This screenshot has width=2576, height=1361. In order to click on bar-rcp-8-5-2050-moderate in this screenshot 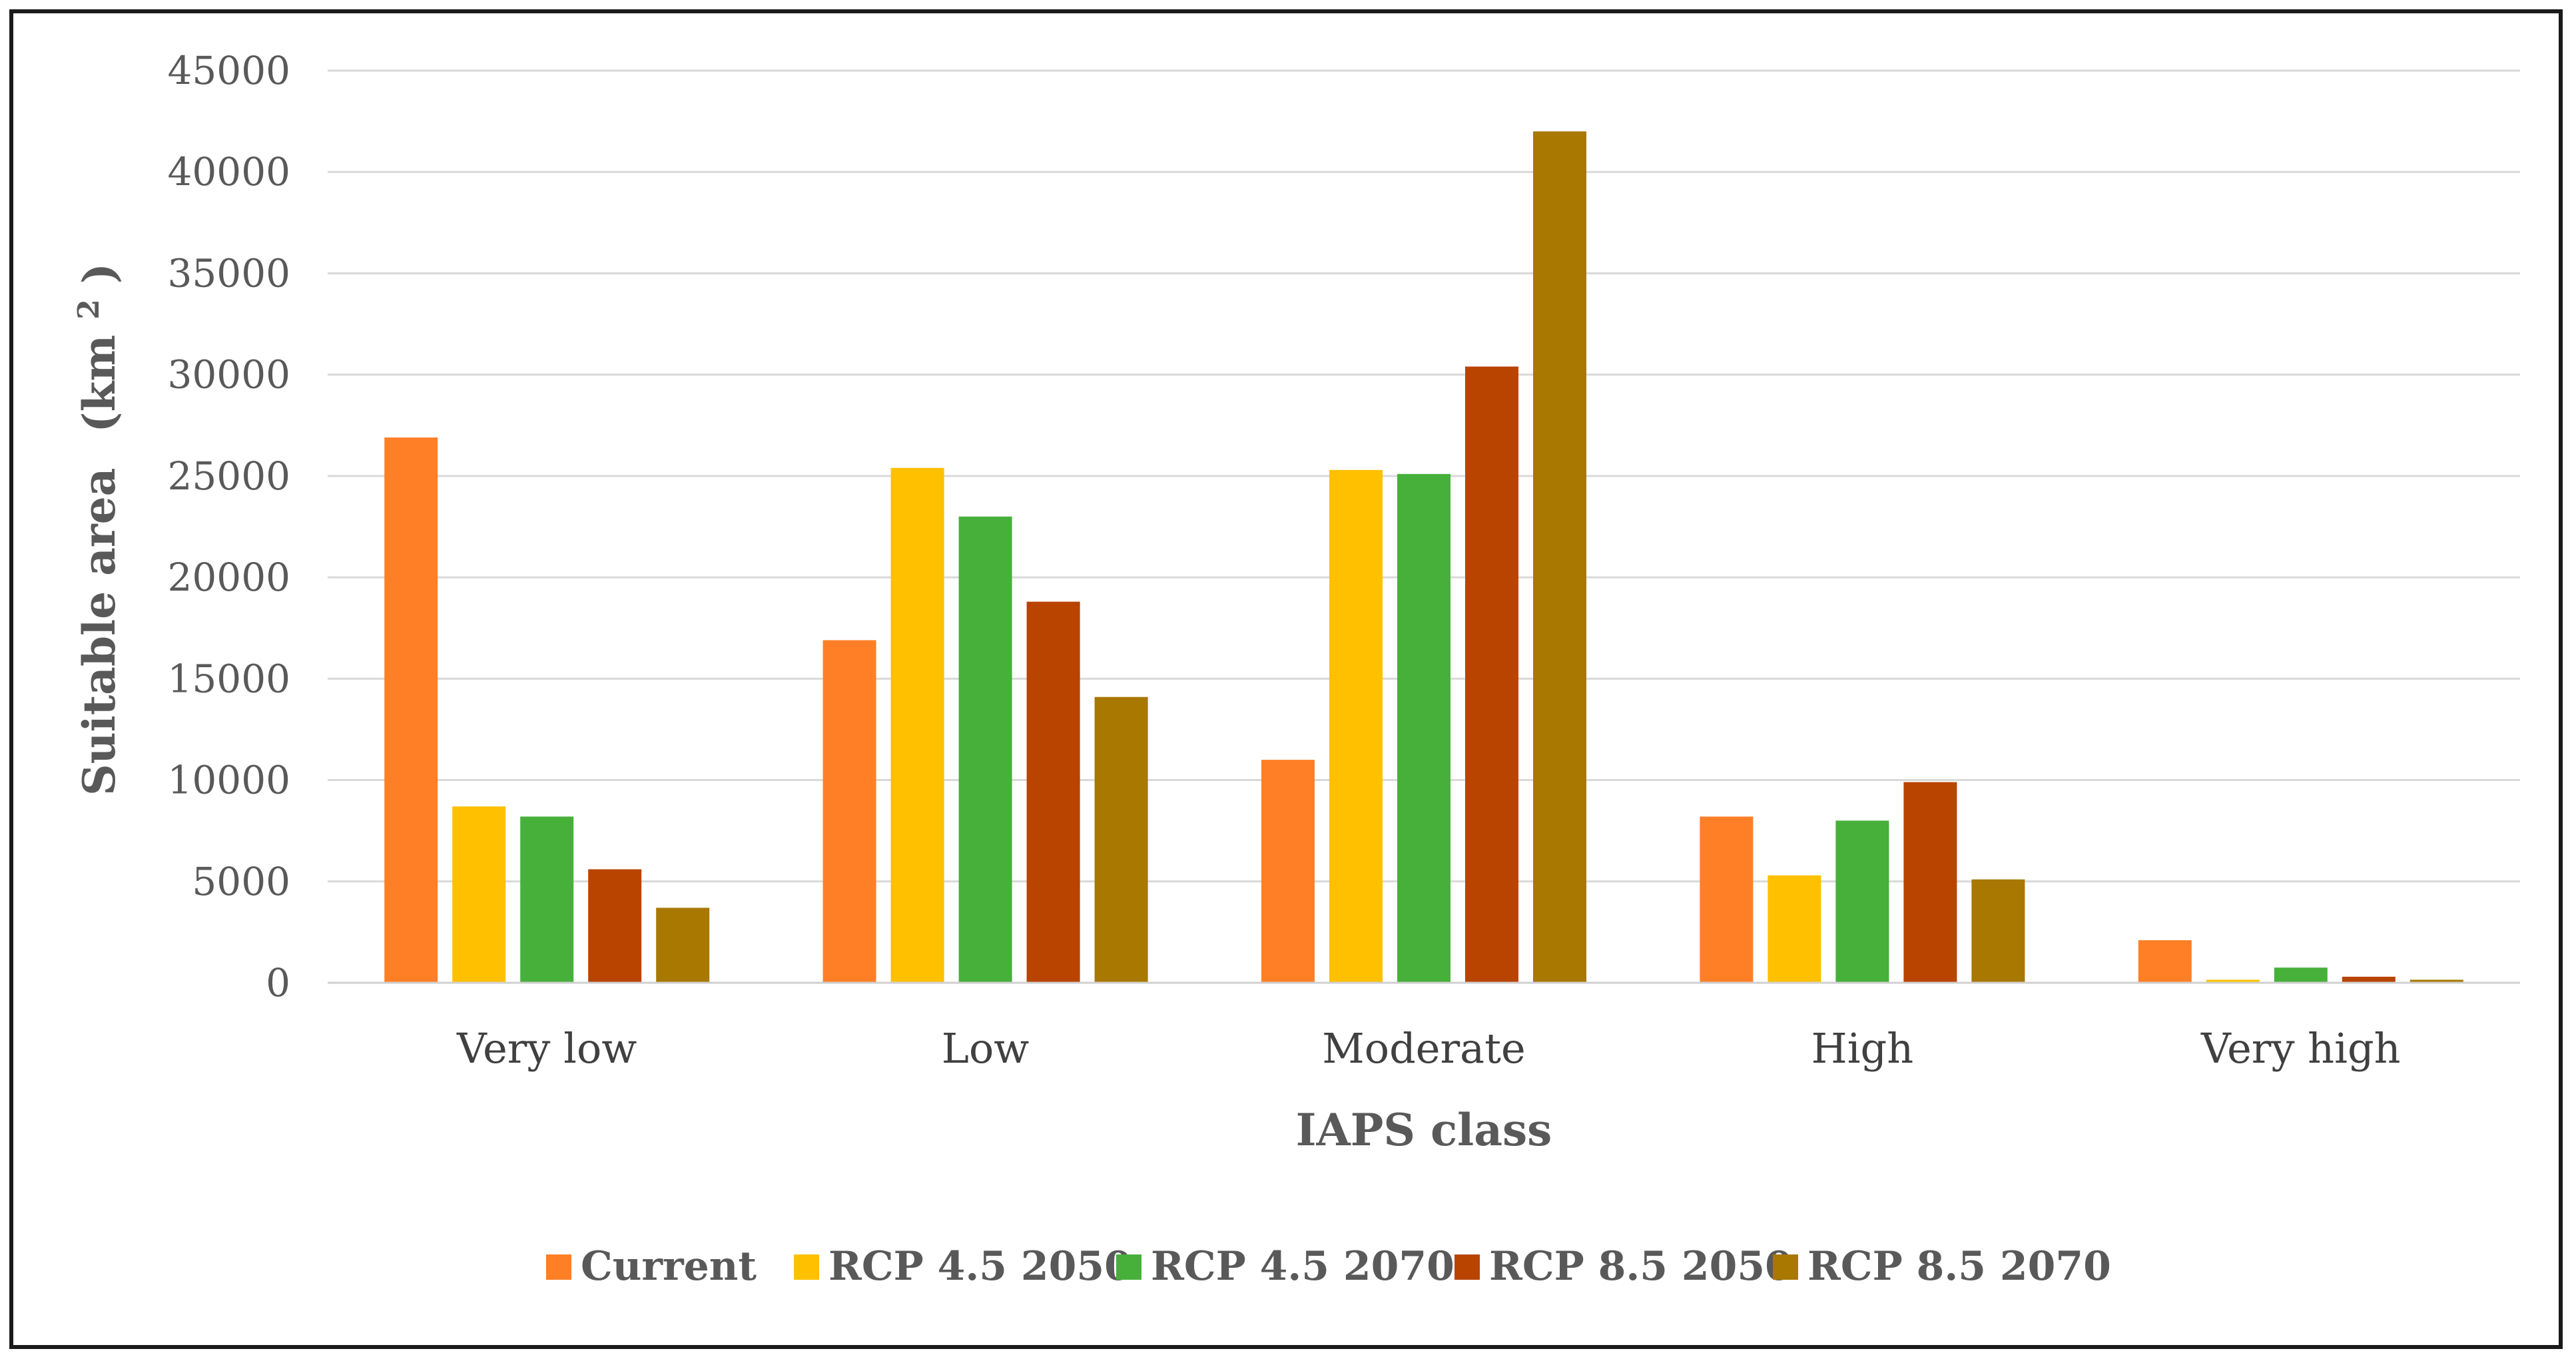, I will do `click(1491, 674)`.